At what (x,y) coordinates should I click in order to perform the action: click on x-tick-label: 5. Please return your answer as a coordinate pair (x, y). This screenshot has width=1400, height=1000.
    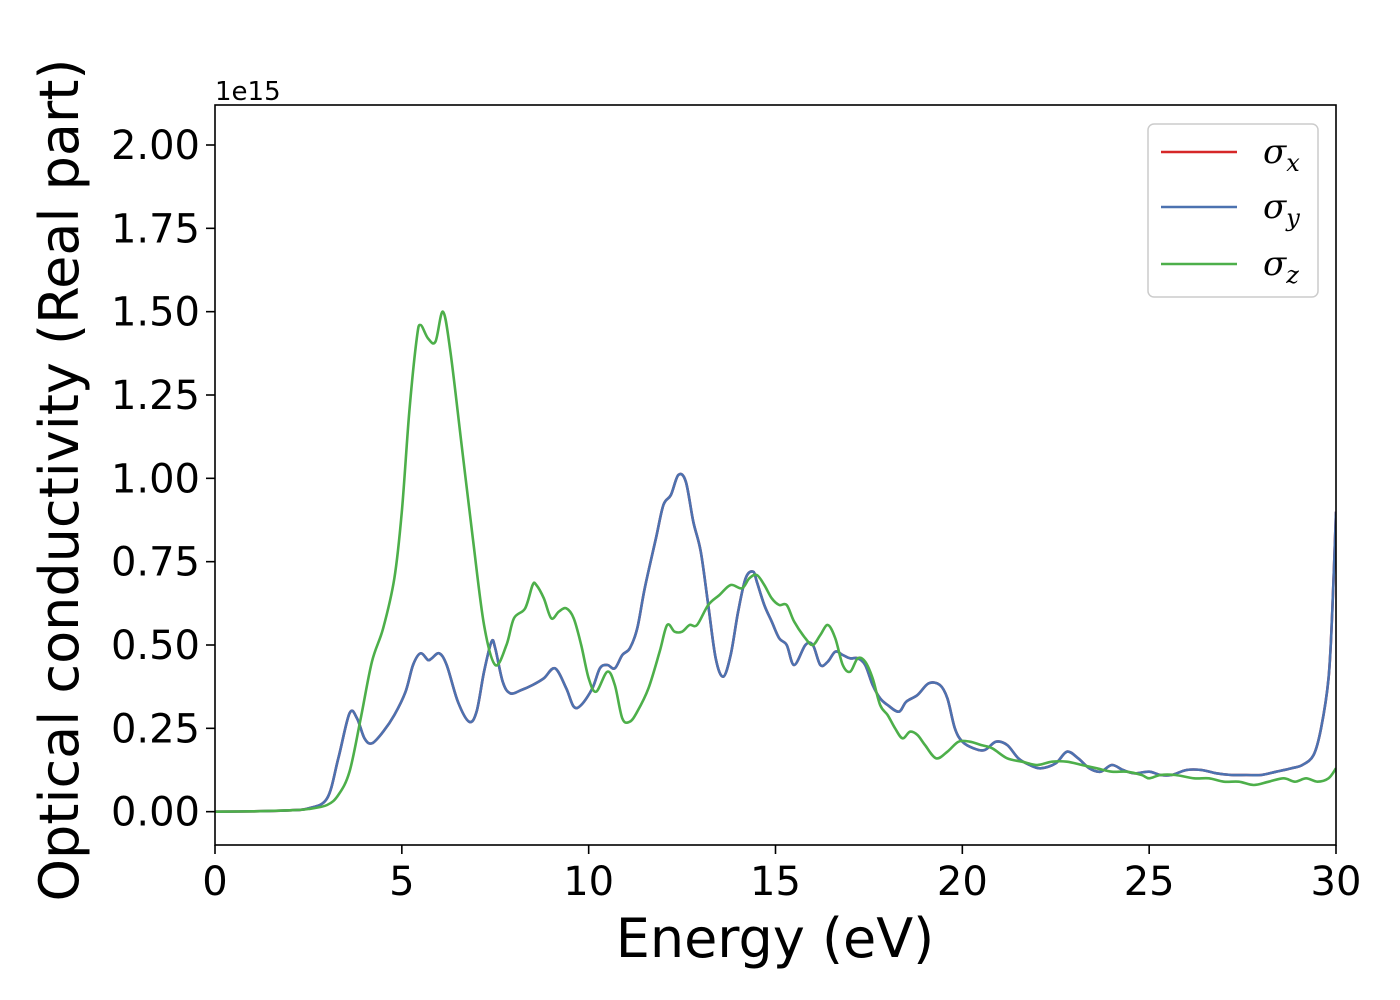
    Looking at the image, I should click on (401, 882).